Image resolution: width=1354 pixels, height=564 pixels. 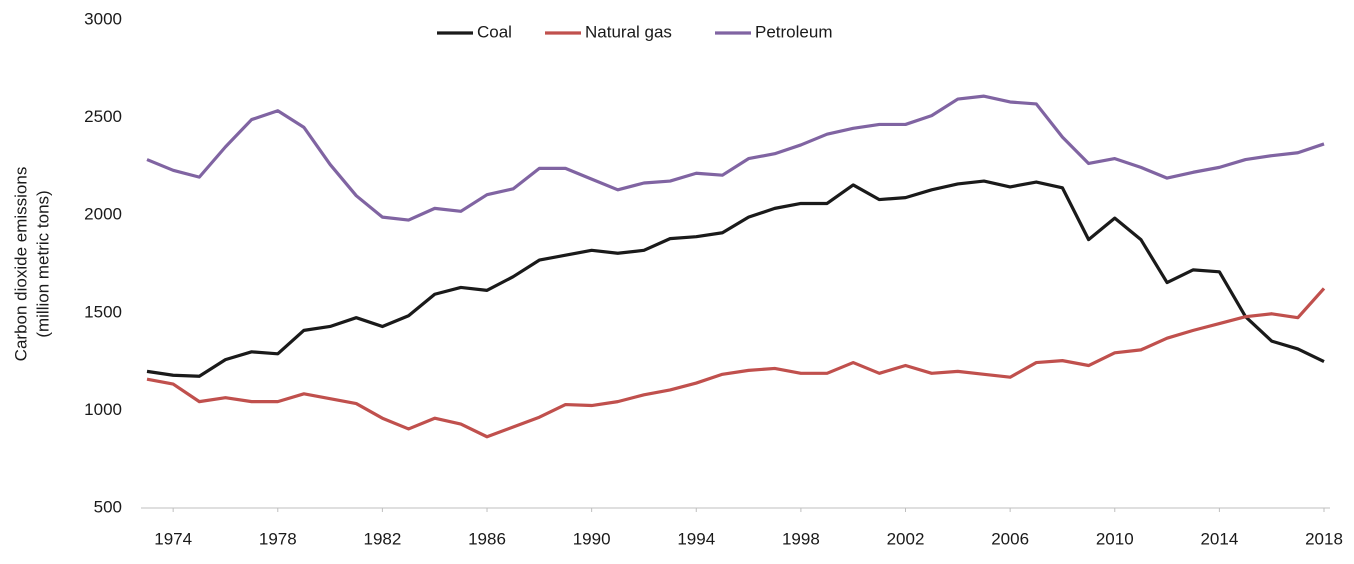 I want to click on y-axis-label: (million metric tons), so click(x=42, y=263).